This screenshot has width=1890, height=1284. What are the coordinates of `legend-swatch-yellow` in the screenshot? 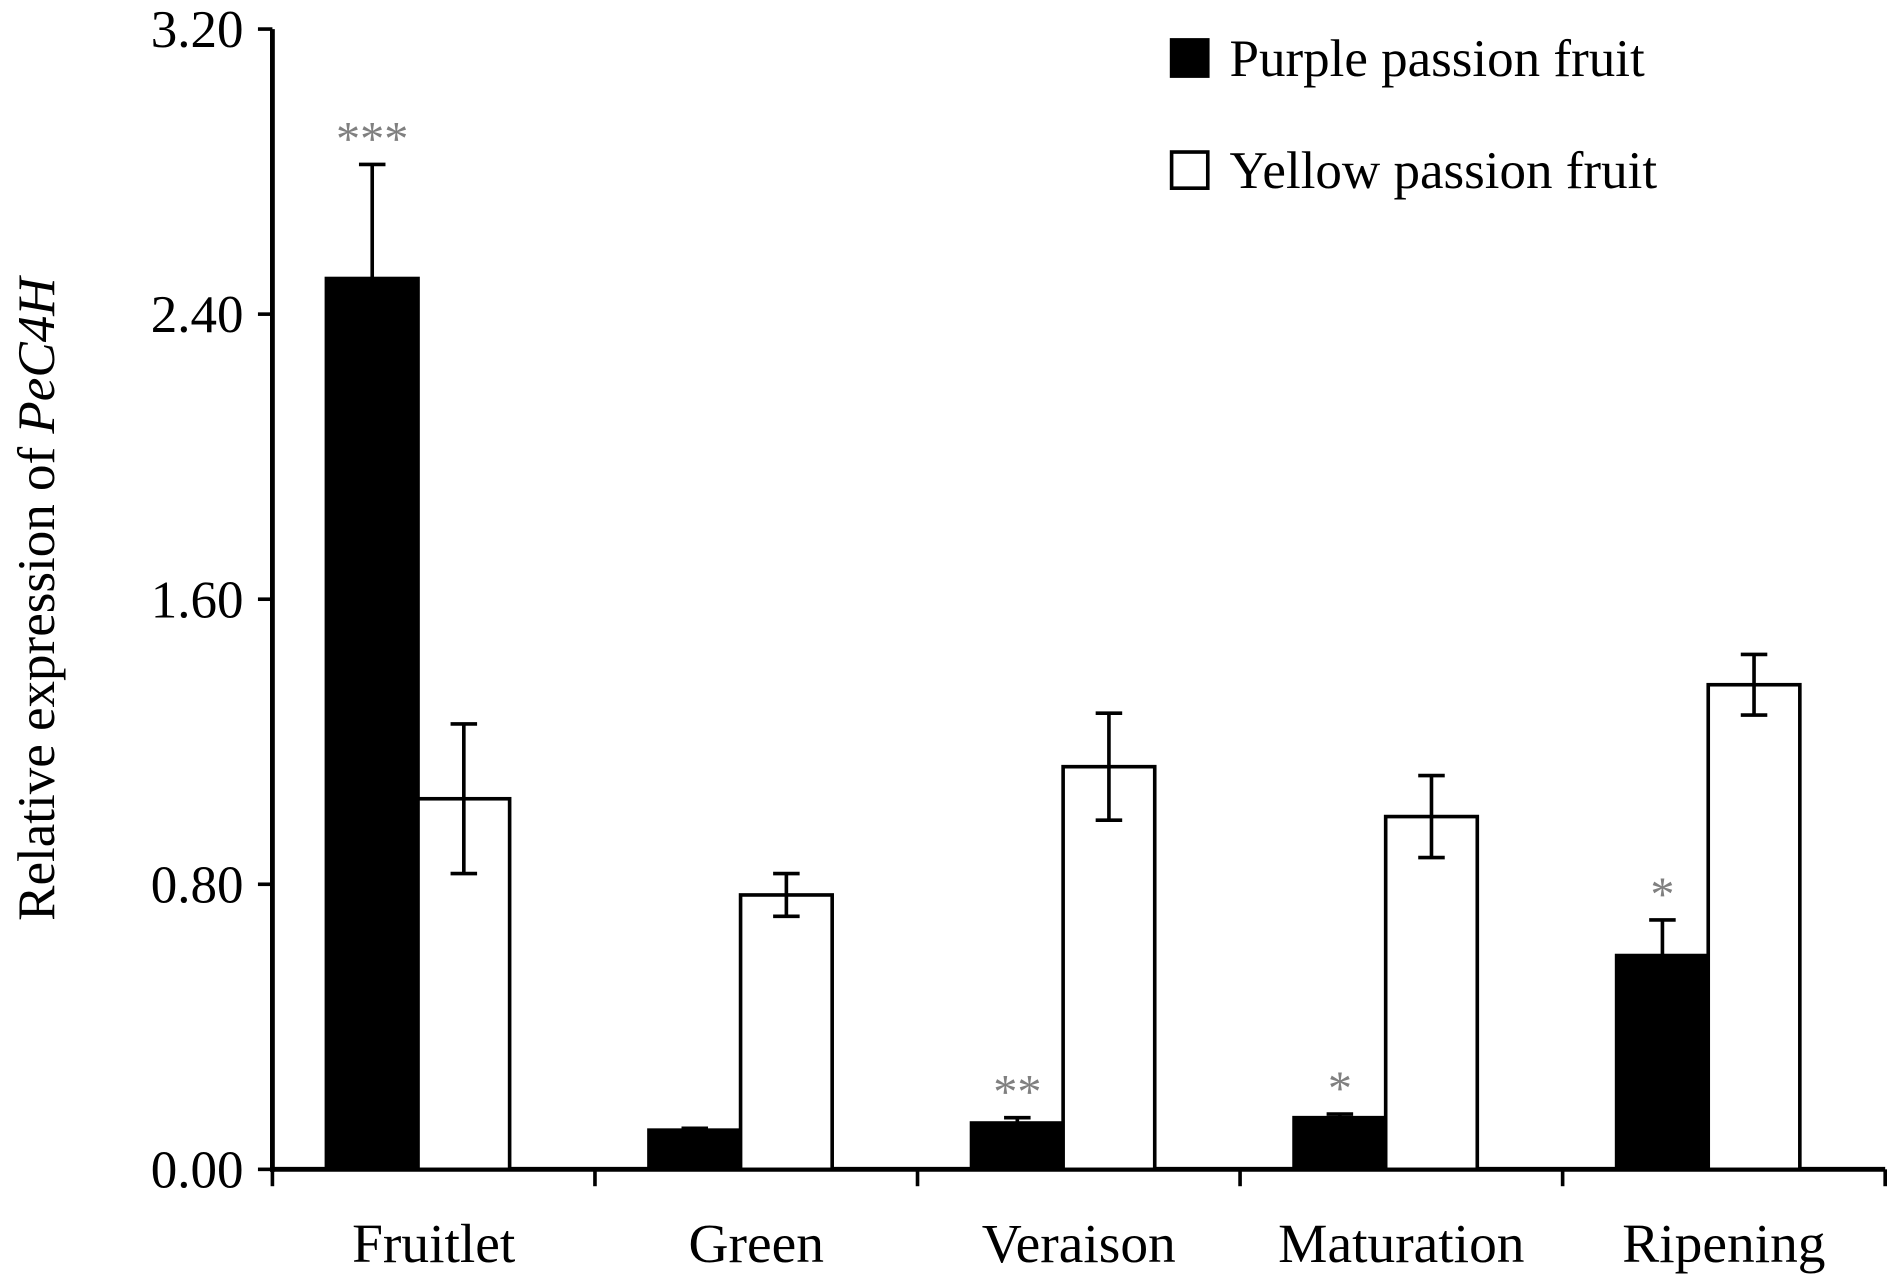 It's located at (1189, 170).